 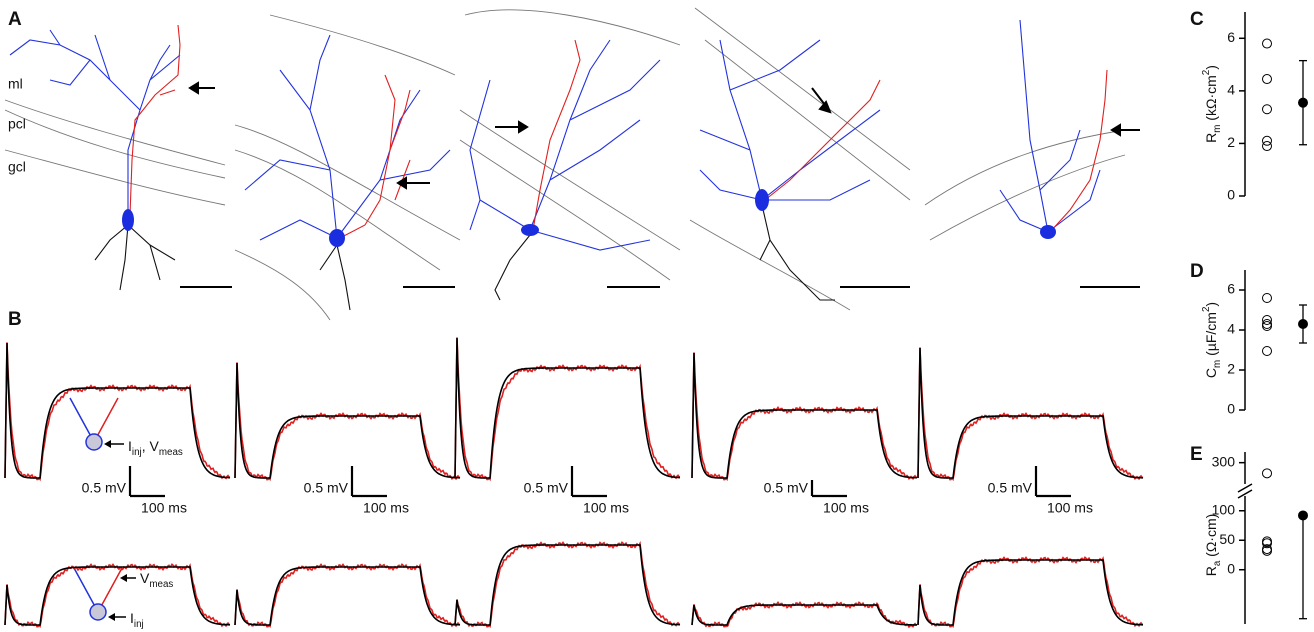 What do you see at coordinates (1197, 271) in the screenshot?
I see `panel-letter: D` at bounding box center [1197, 271].